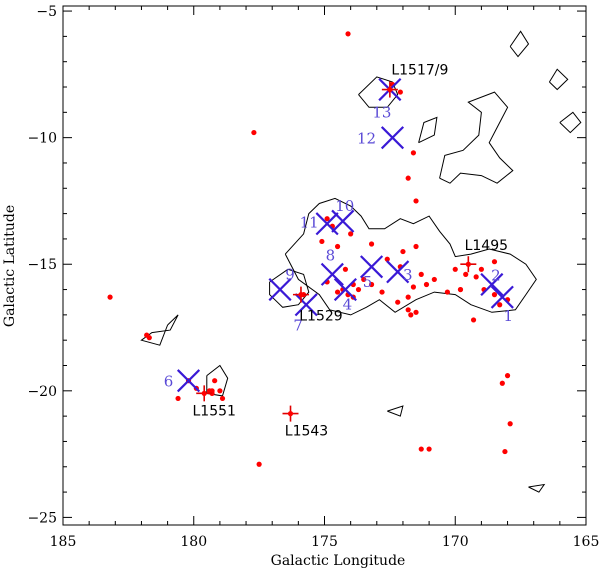  Describe the element at coordinates (42, 392) in the screenshot. I see `y-tick-label: −20` at that location.